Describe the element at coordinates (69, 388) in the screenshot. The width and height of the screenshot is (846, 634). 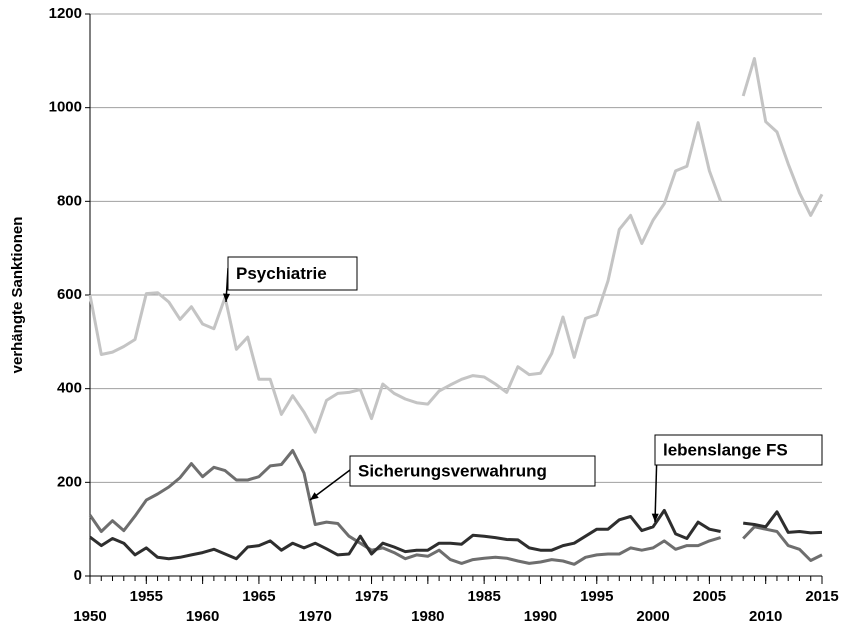
I see `y-tick-label: 400` at that location.